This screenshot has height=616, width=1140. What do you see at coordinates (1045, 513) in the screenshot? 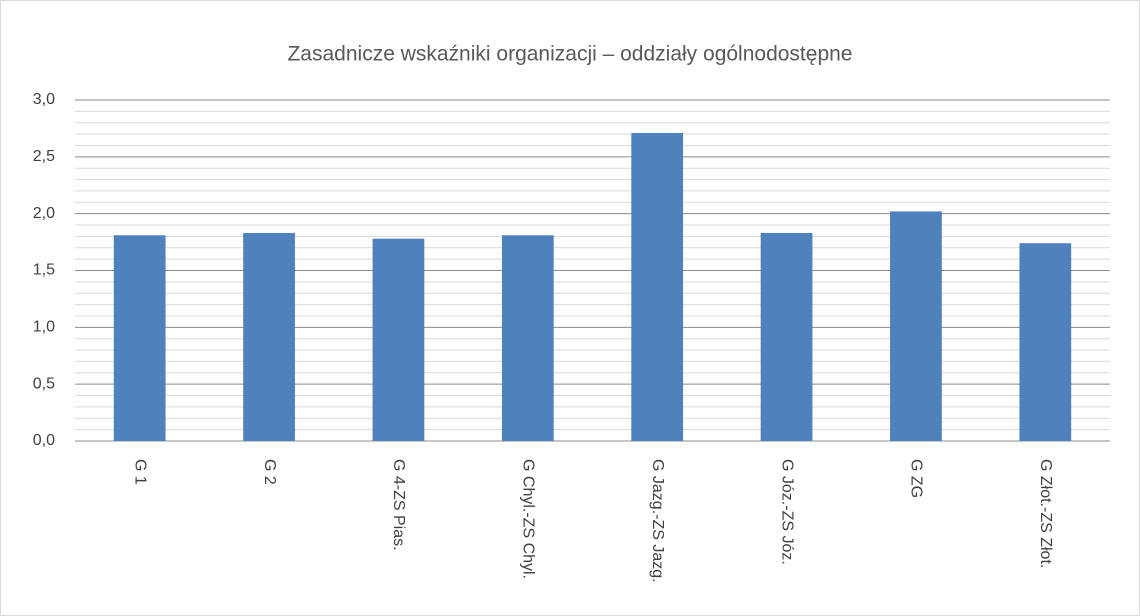
I see `x-tick-label: G Złot.-ZS Złot.` at bounding box center [1045, 513].